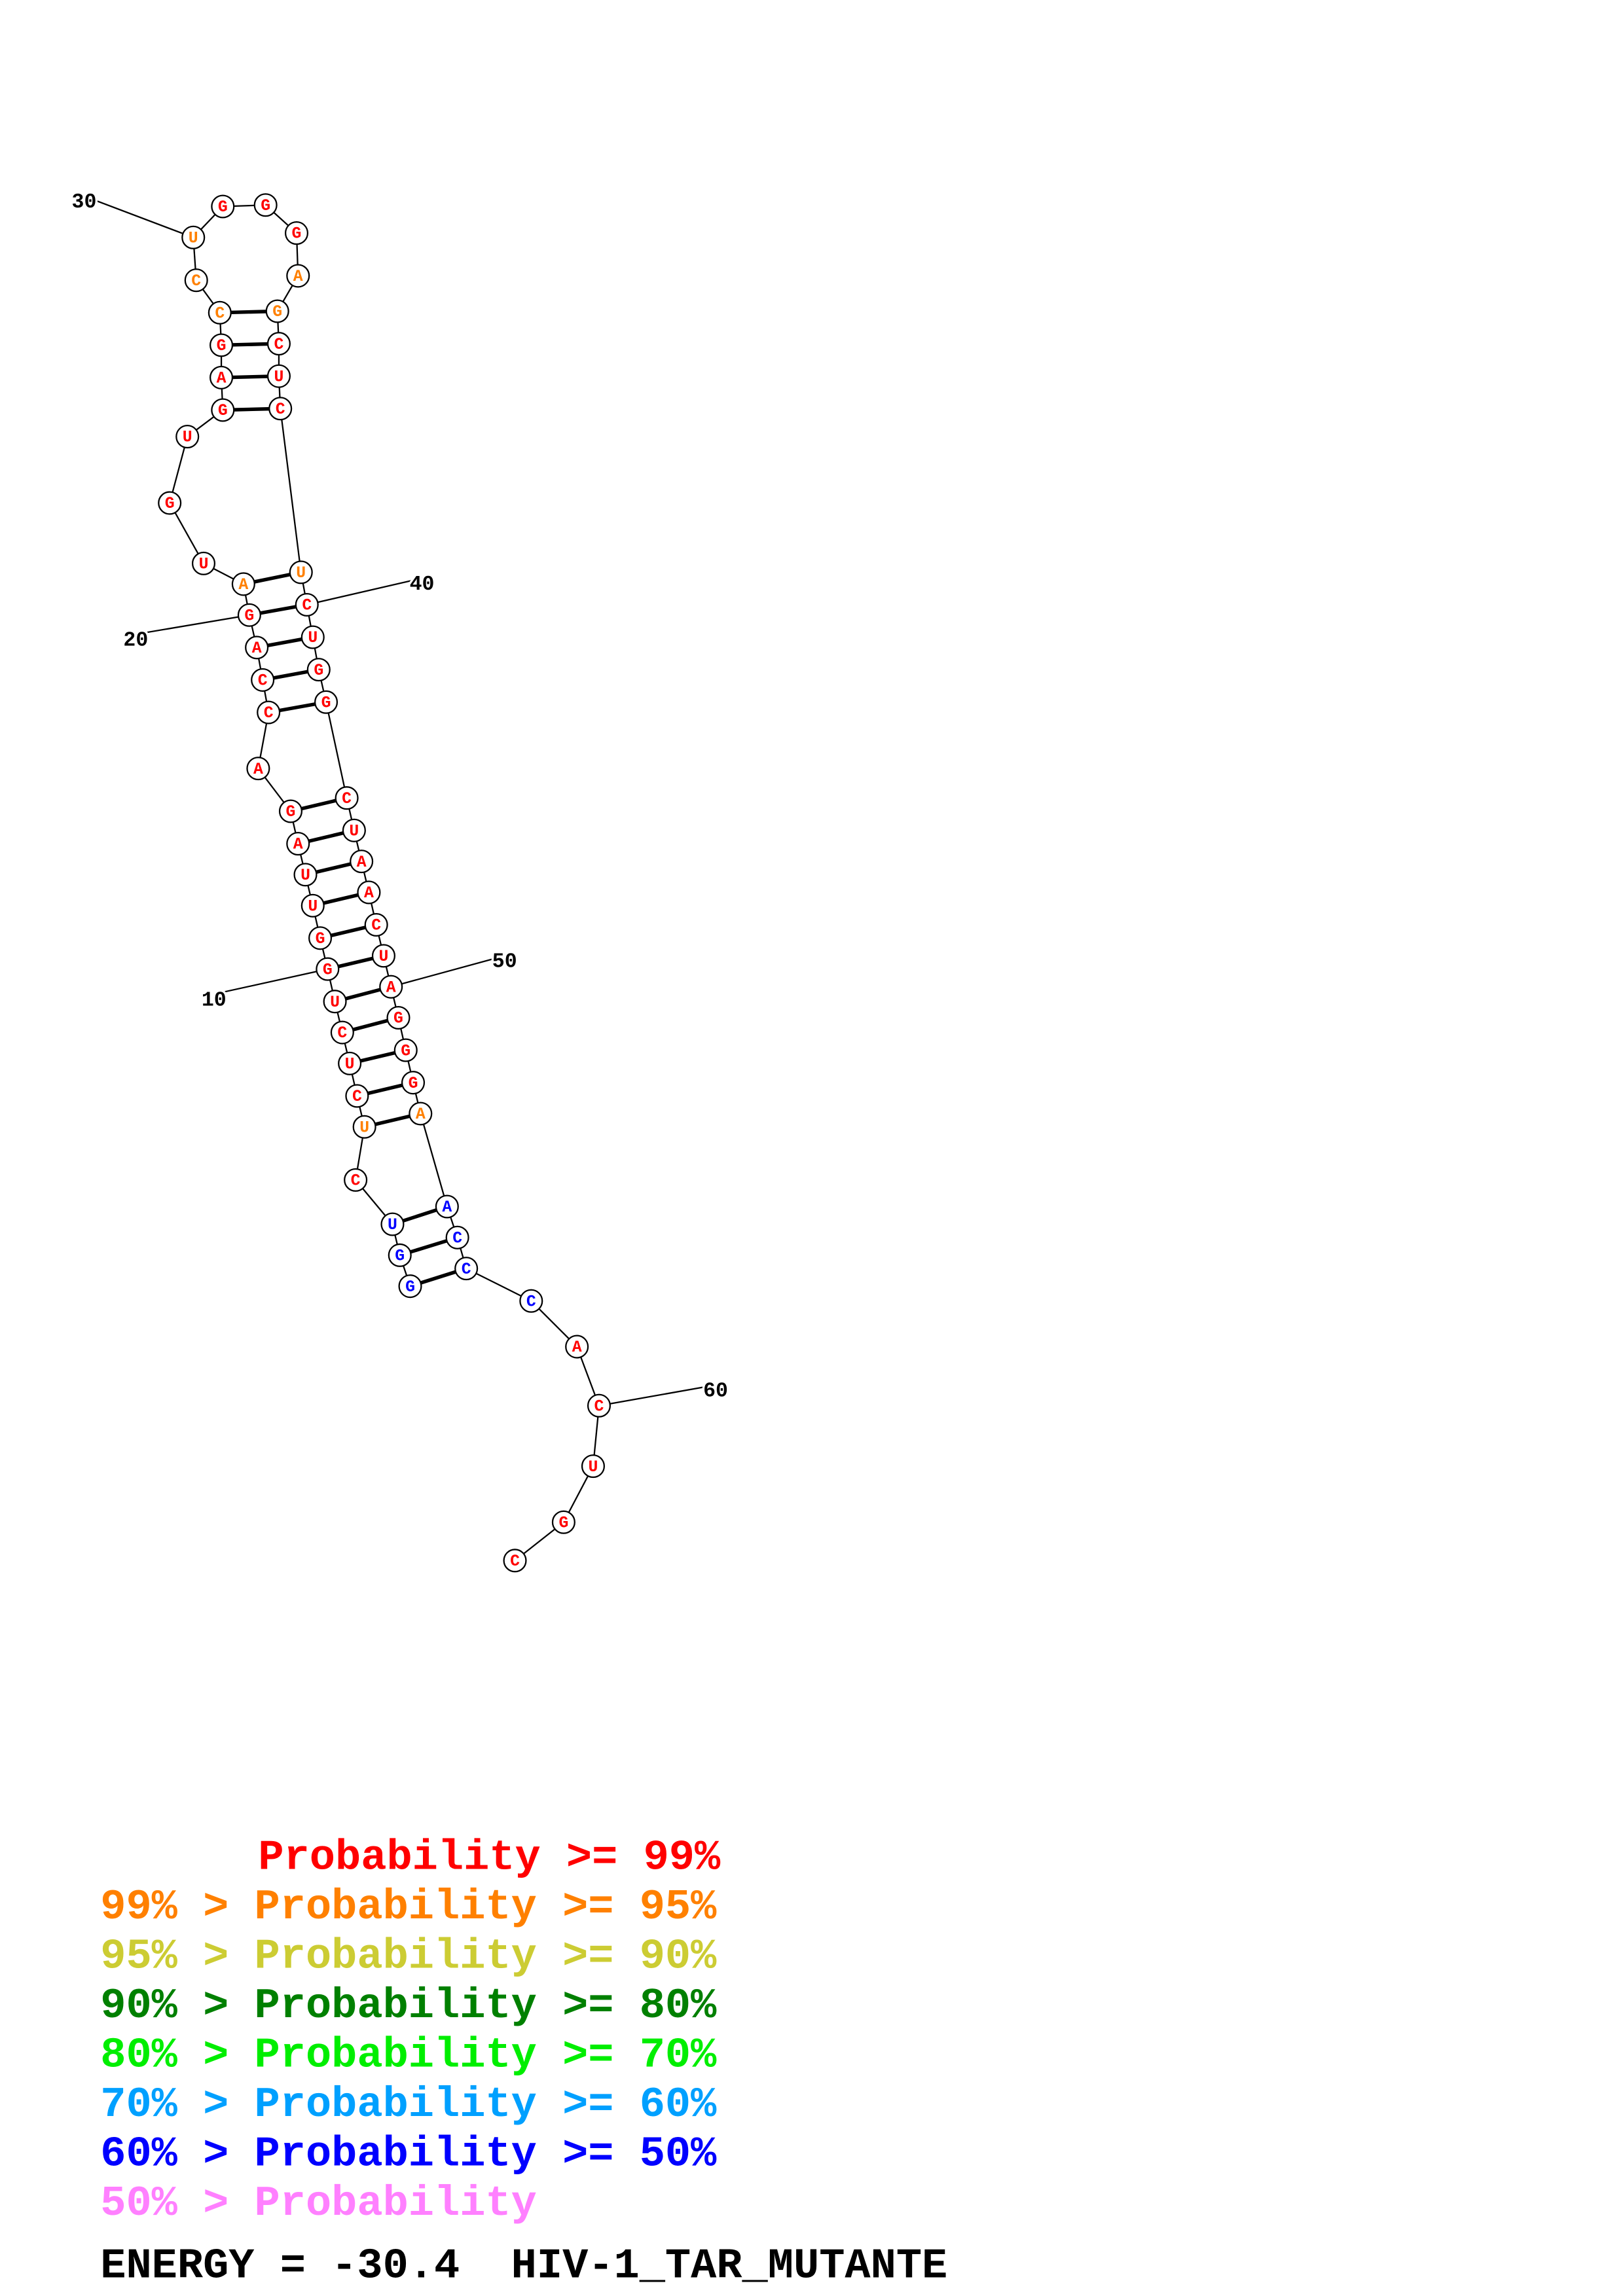  I want to click on position-label: 10, so click(214, 1000).